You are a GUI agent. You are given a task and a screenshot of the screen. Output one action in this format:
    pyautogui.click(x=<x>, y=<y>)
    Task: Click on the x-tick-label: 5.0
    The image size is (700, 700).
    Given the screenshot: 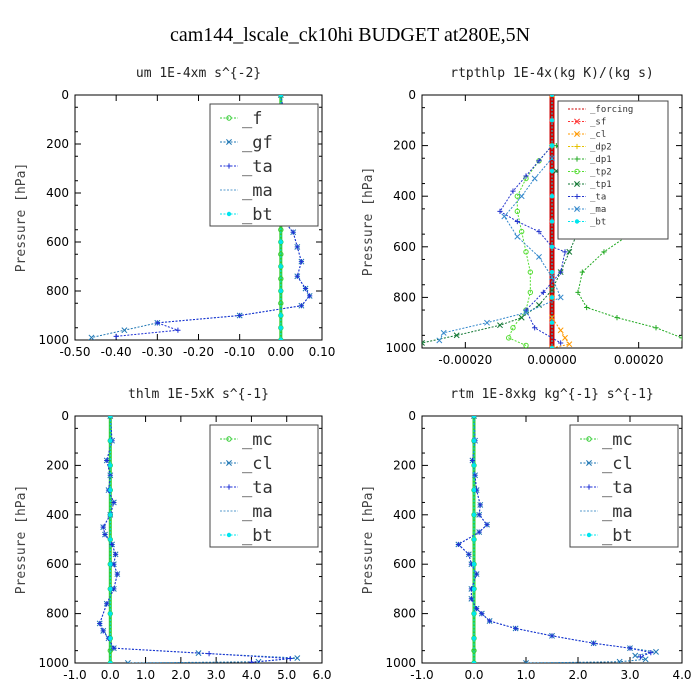 What is the action you would take?
    pyautogui.click(x=286, y=675)
    